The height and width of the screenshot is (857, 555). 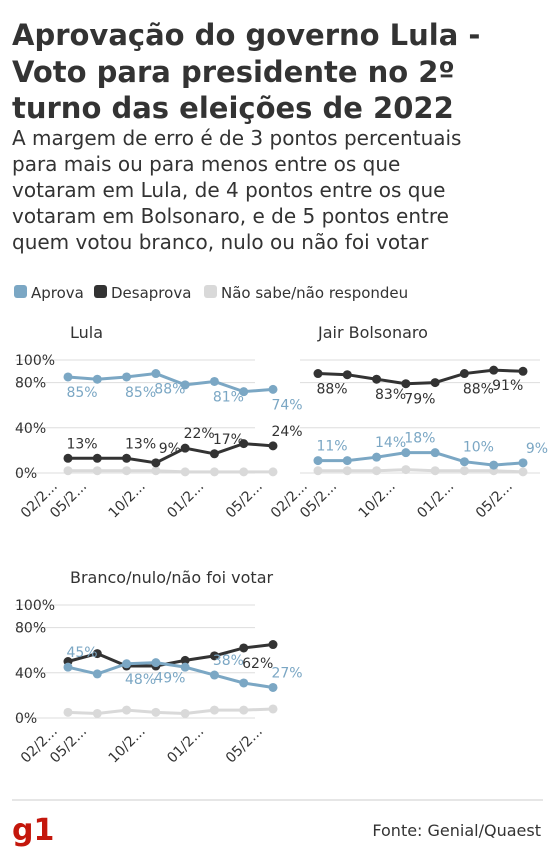 I want to click on value-label: 38%, so click(x=228, y=661).